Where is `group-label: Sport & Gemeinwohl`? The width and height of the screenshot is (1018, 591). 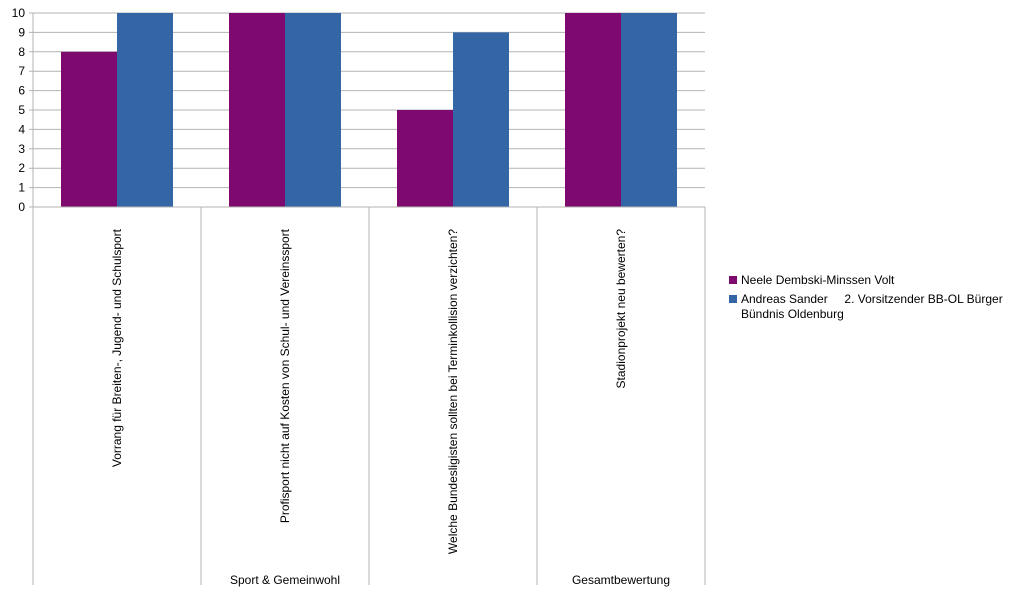 group-label: Sport & Gemeinwohl is located at coordinates (285, 580).